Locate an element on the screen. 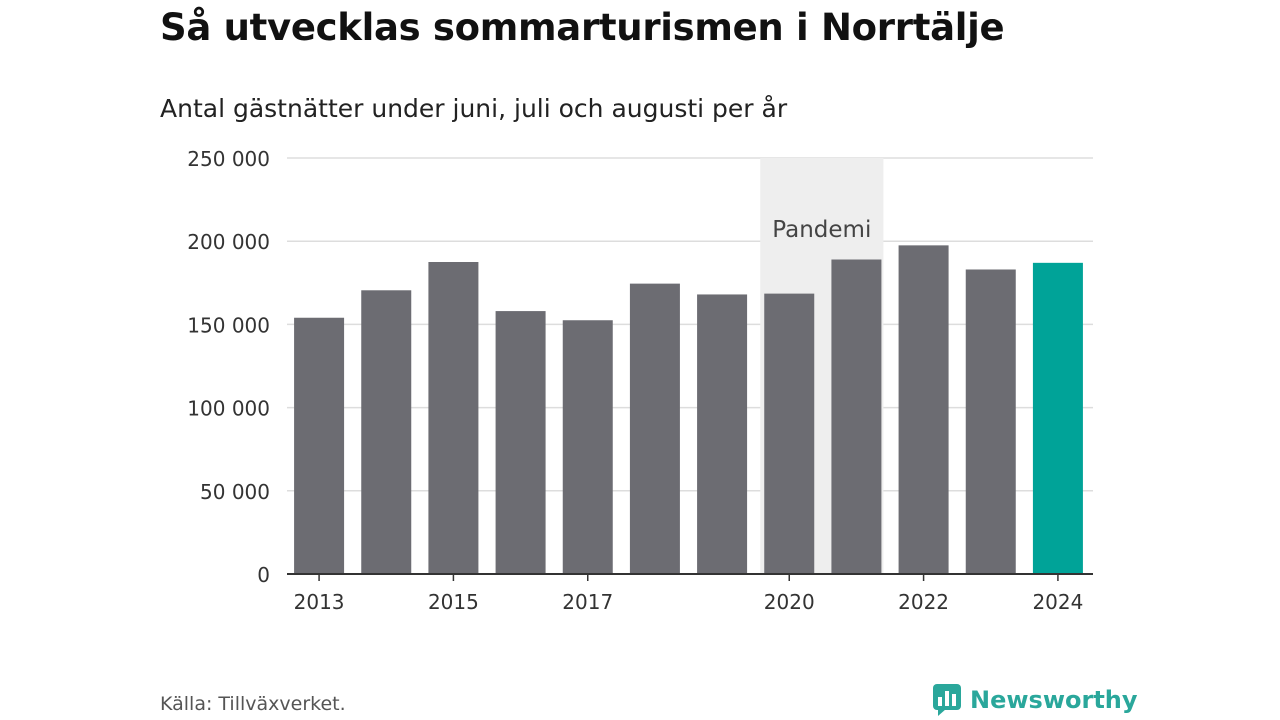 The height and width of the screenshot is (720, 1280). y-tick-label: 100 000 is located at coordinates (228, 409).